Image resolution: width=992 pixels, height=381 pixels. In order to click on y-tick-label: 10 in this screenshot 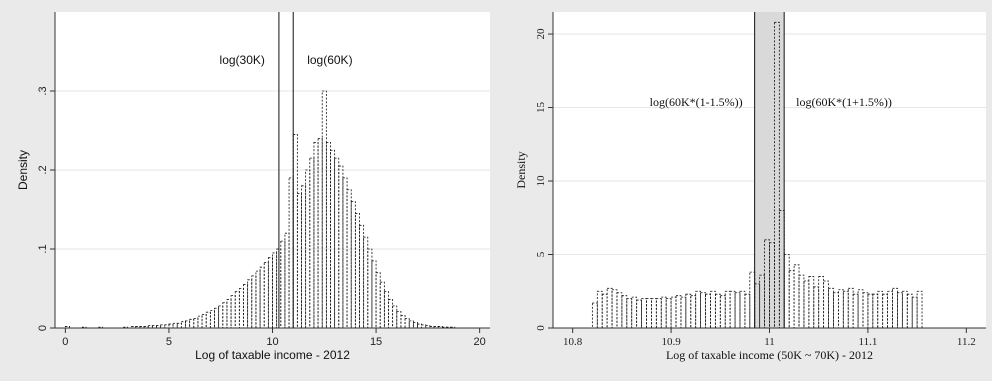, I will do `click(541, 181)`.